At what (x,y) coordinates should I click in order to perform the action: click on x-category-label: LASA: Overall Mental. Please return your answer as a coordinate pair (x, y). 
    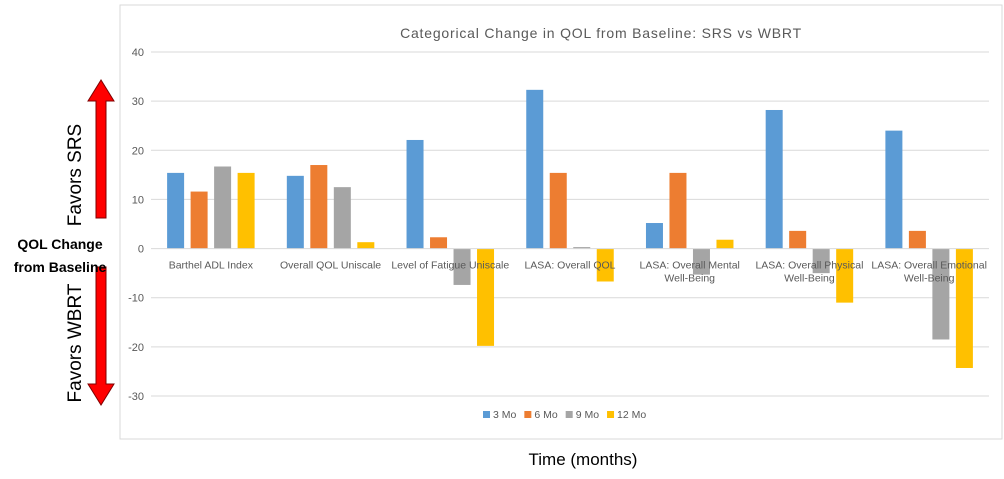
    Looking at the image, I should click on (690, 266).